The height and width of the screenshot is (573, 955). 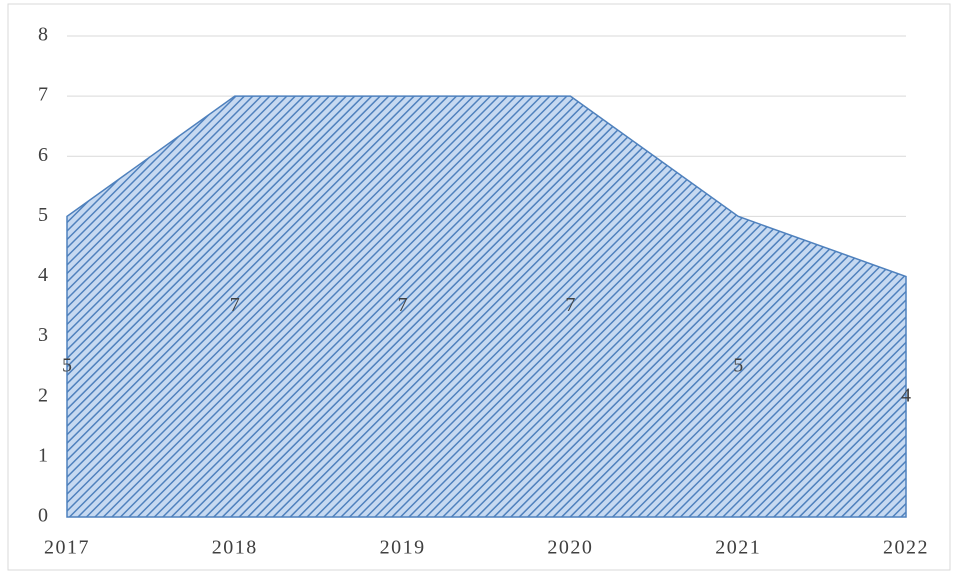 I want to click on y-tick-label: 4, so click(x=43, y=275).